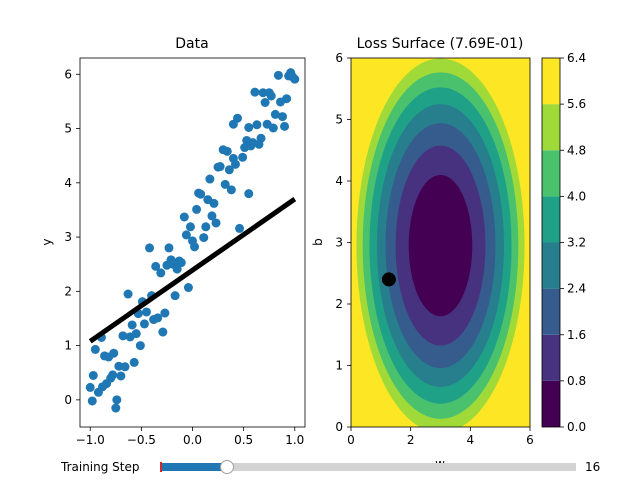  I want to click on loss-surface-y-ticks: 0 1 2 3 4 5 6, so click(343, 242).